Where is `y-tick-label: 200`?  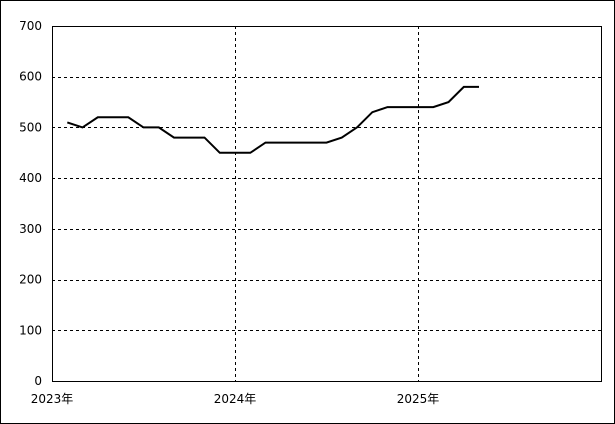
y-tick-label: 200 is located at coordinates (30, 280).